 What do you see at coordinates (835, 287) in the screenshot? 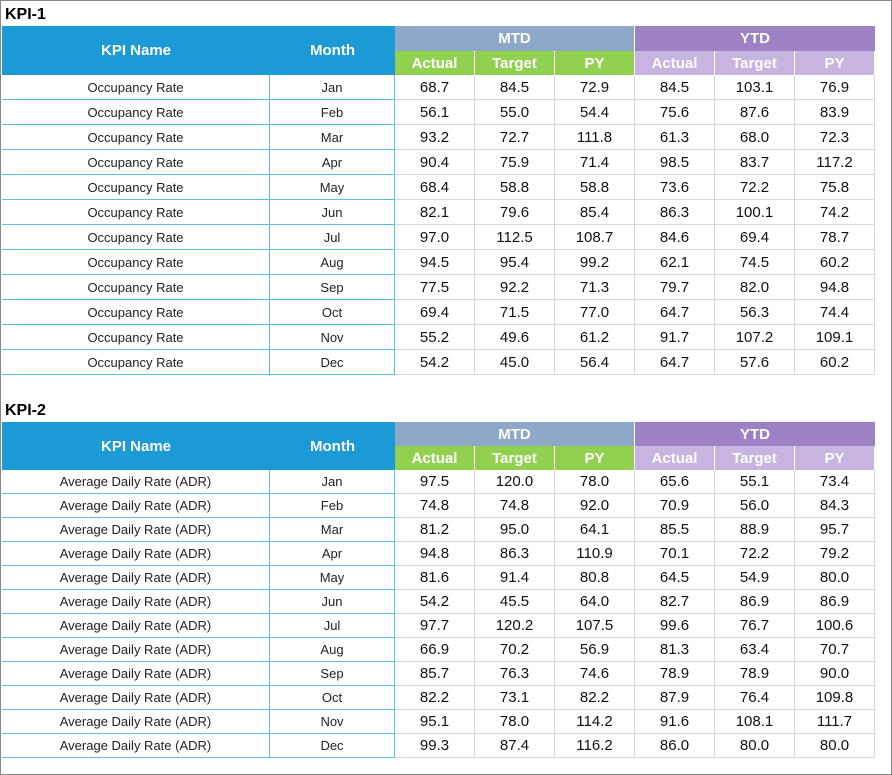
I see `number-cell: 94.8` at bounding box center [835, 287].